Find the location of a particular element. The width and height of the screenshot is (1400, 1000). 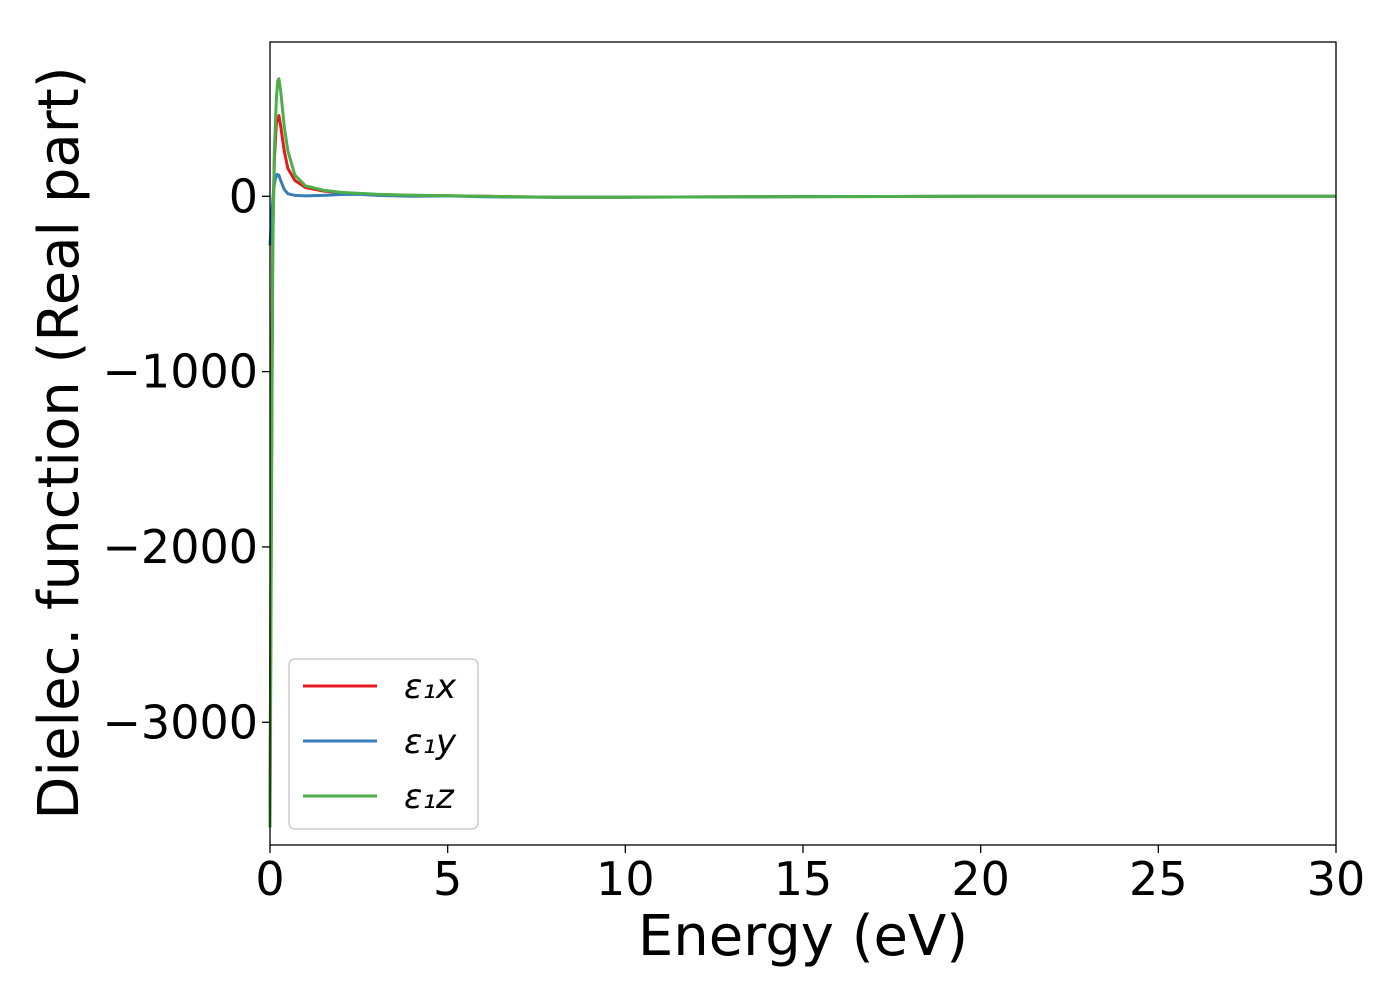

x-tick-label: 0 is located at coordinates (269, 879).